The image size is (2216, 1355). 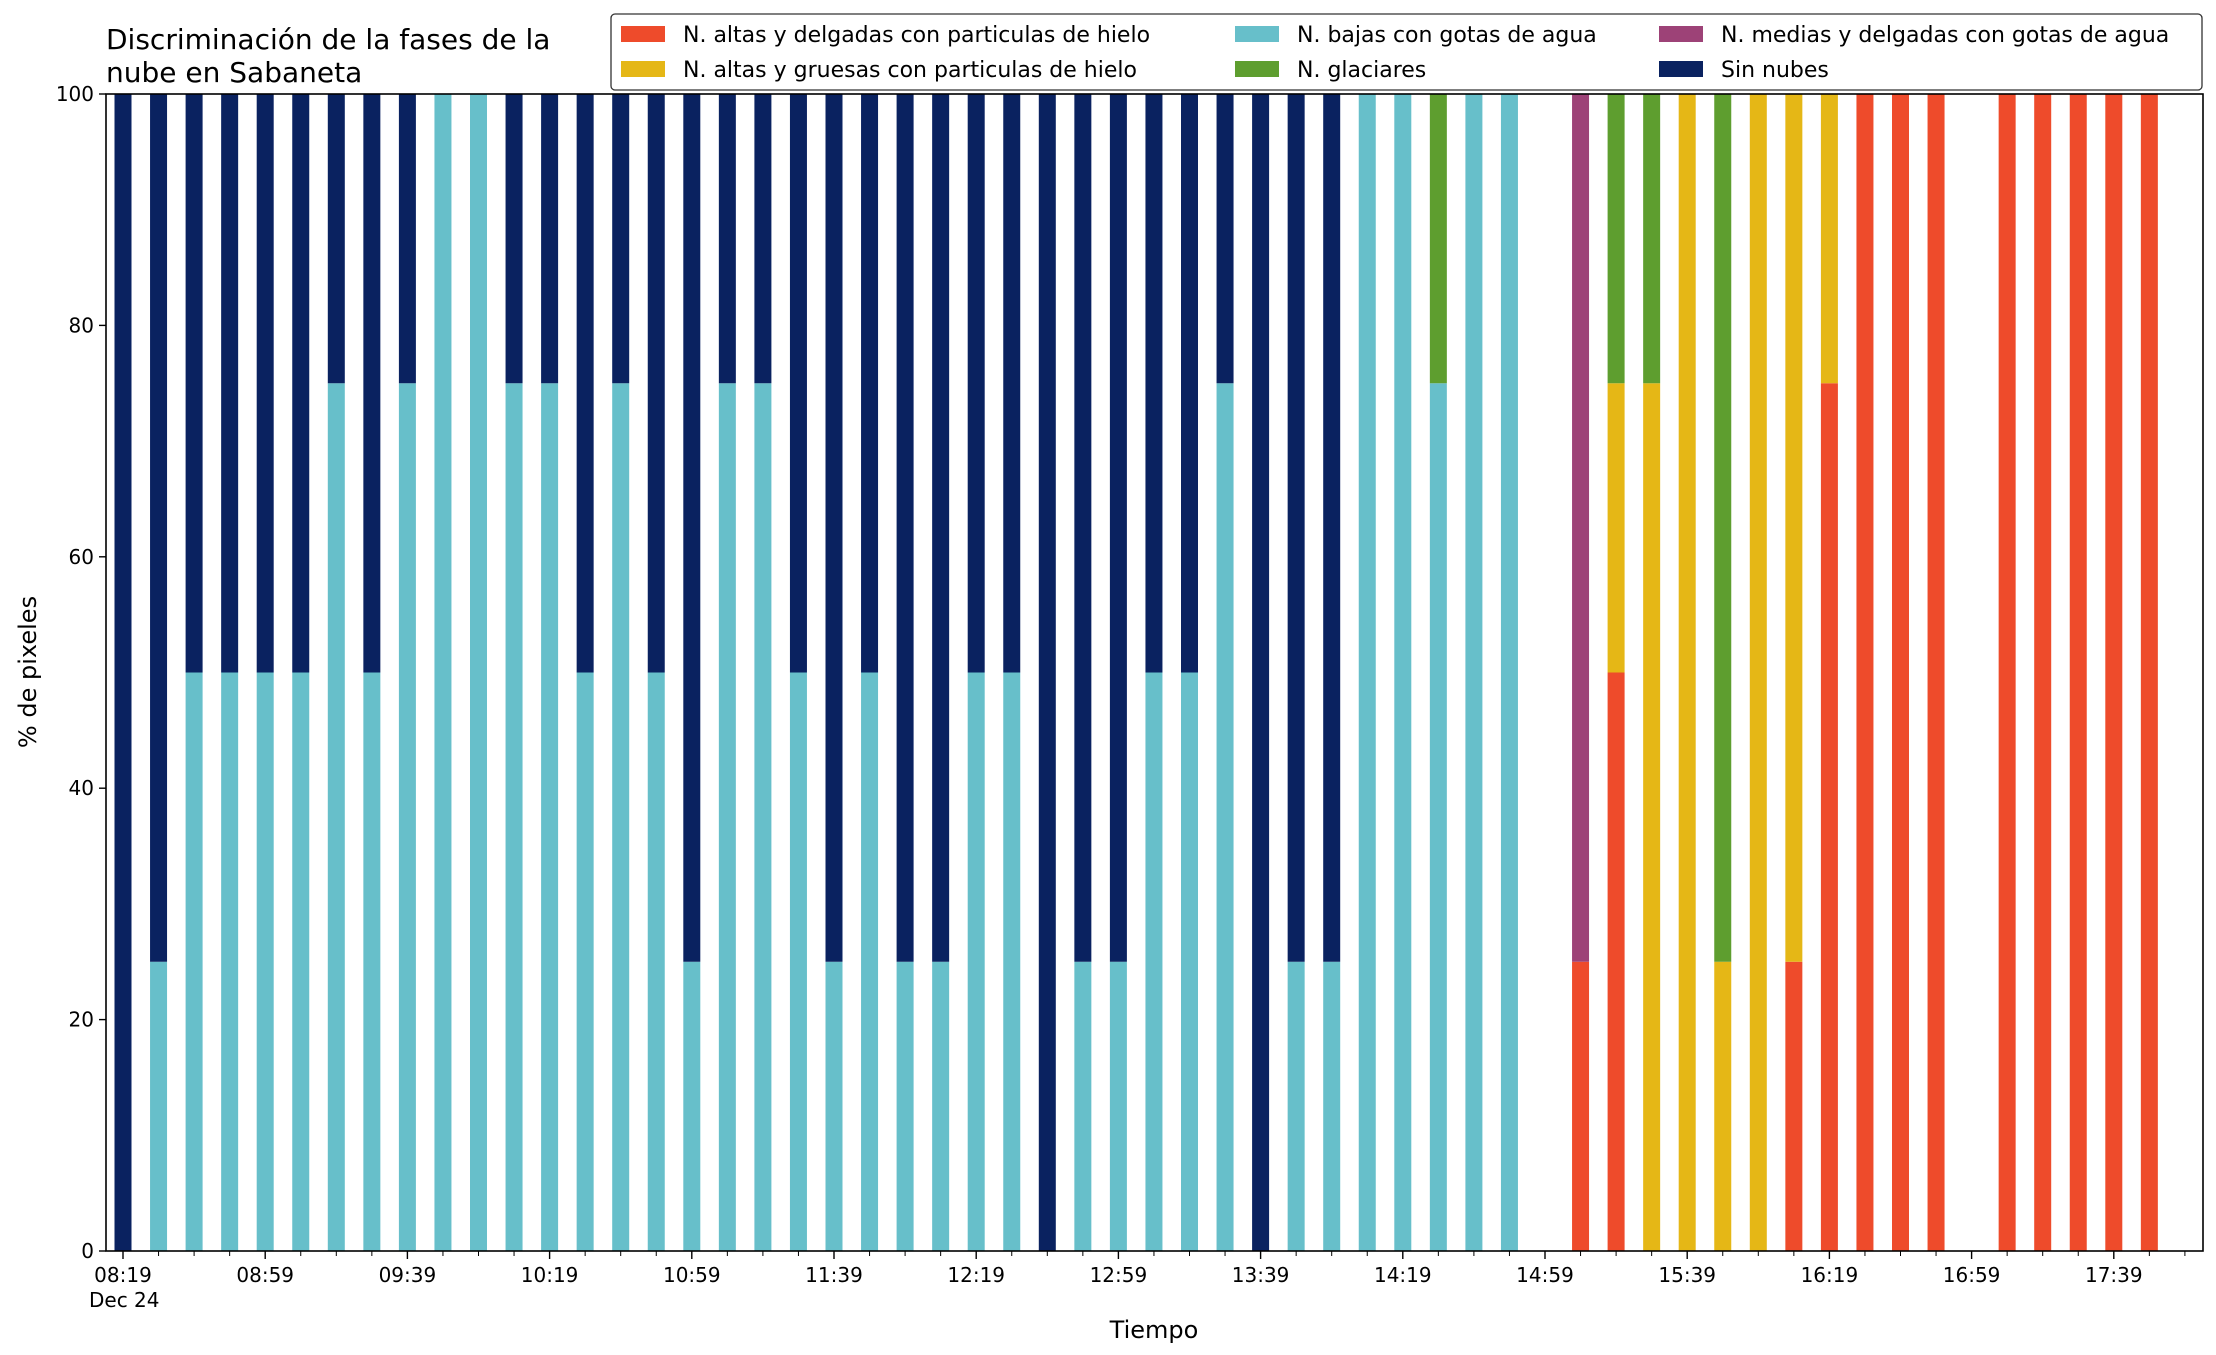 What do you see at coordinates (265, 1275) in the screenshot?
I see `x-tick-label: 08:59` at bounding box center [265, 1275].